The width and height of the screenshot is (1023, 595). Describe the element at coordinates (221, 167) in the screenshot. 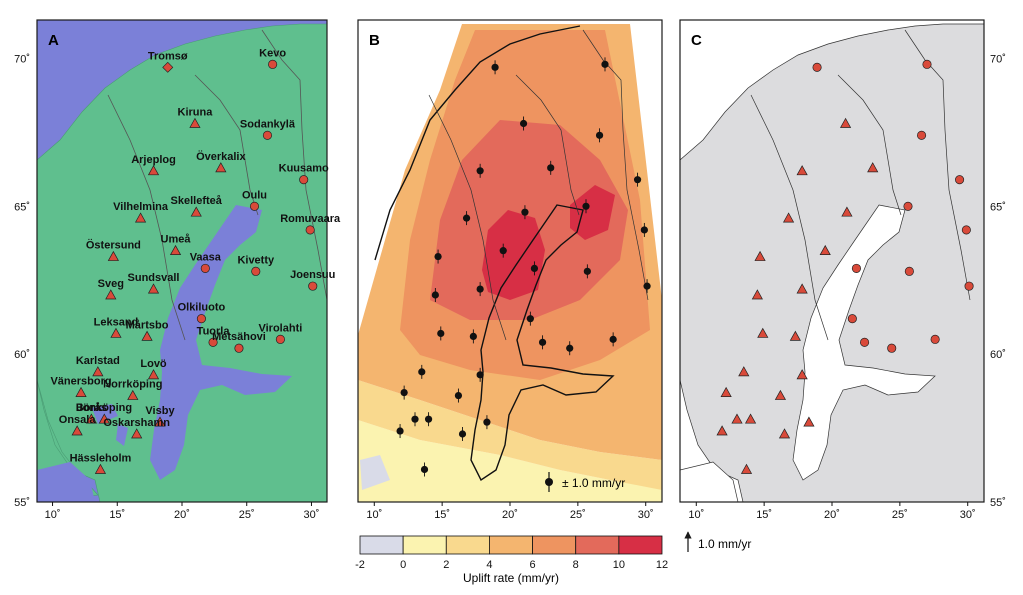

I see `station-marker-overkalix` at that location.